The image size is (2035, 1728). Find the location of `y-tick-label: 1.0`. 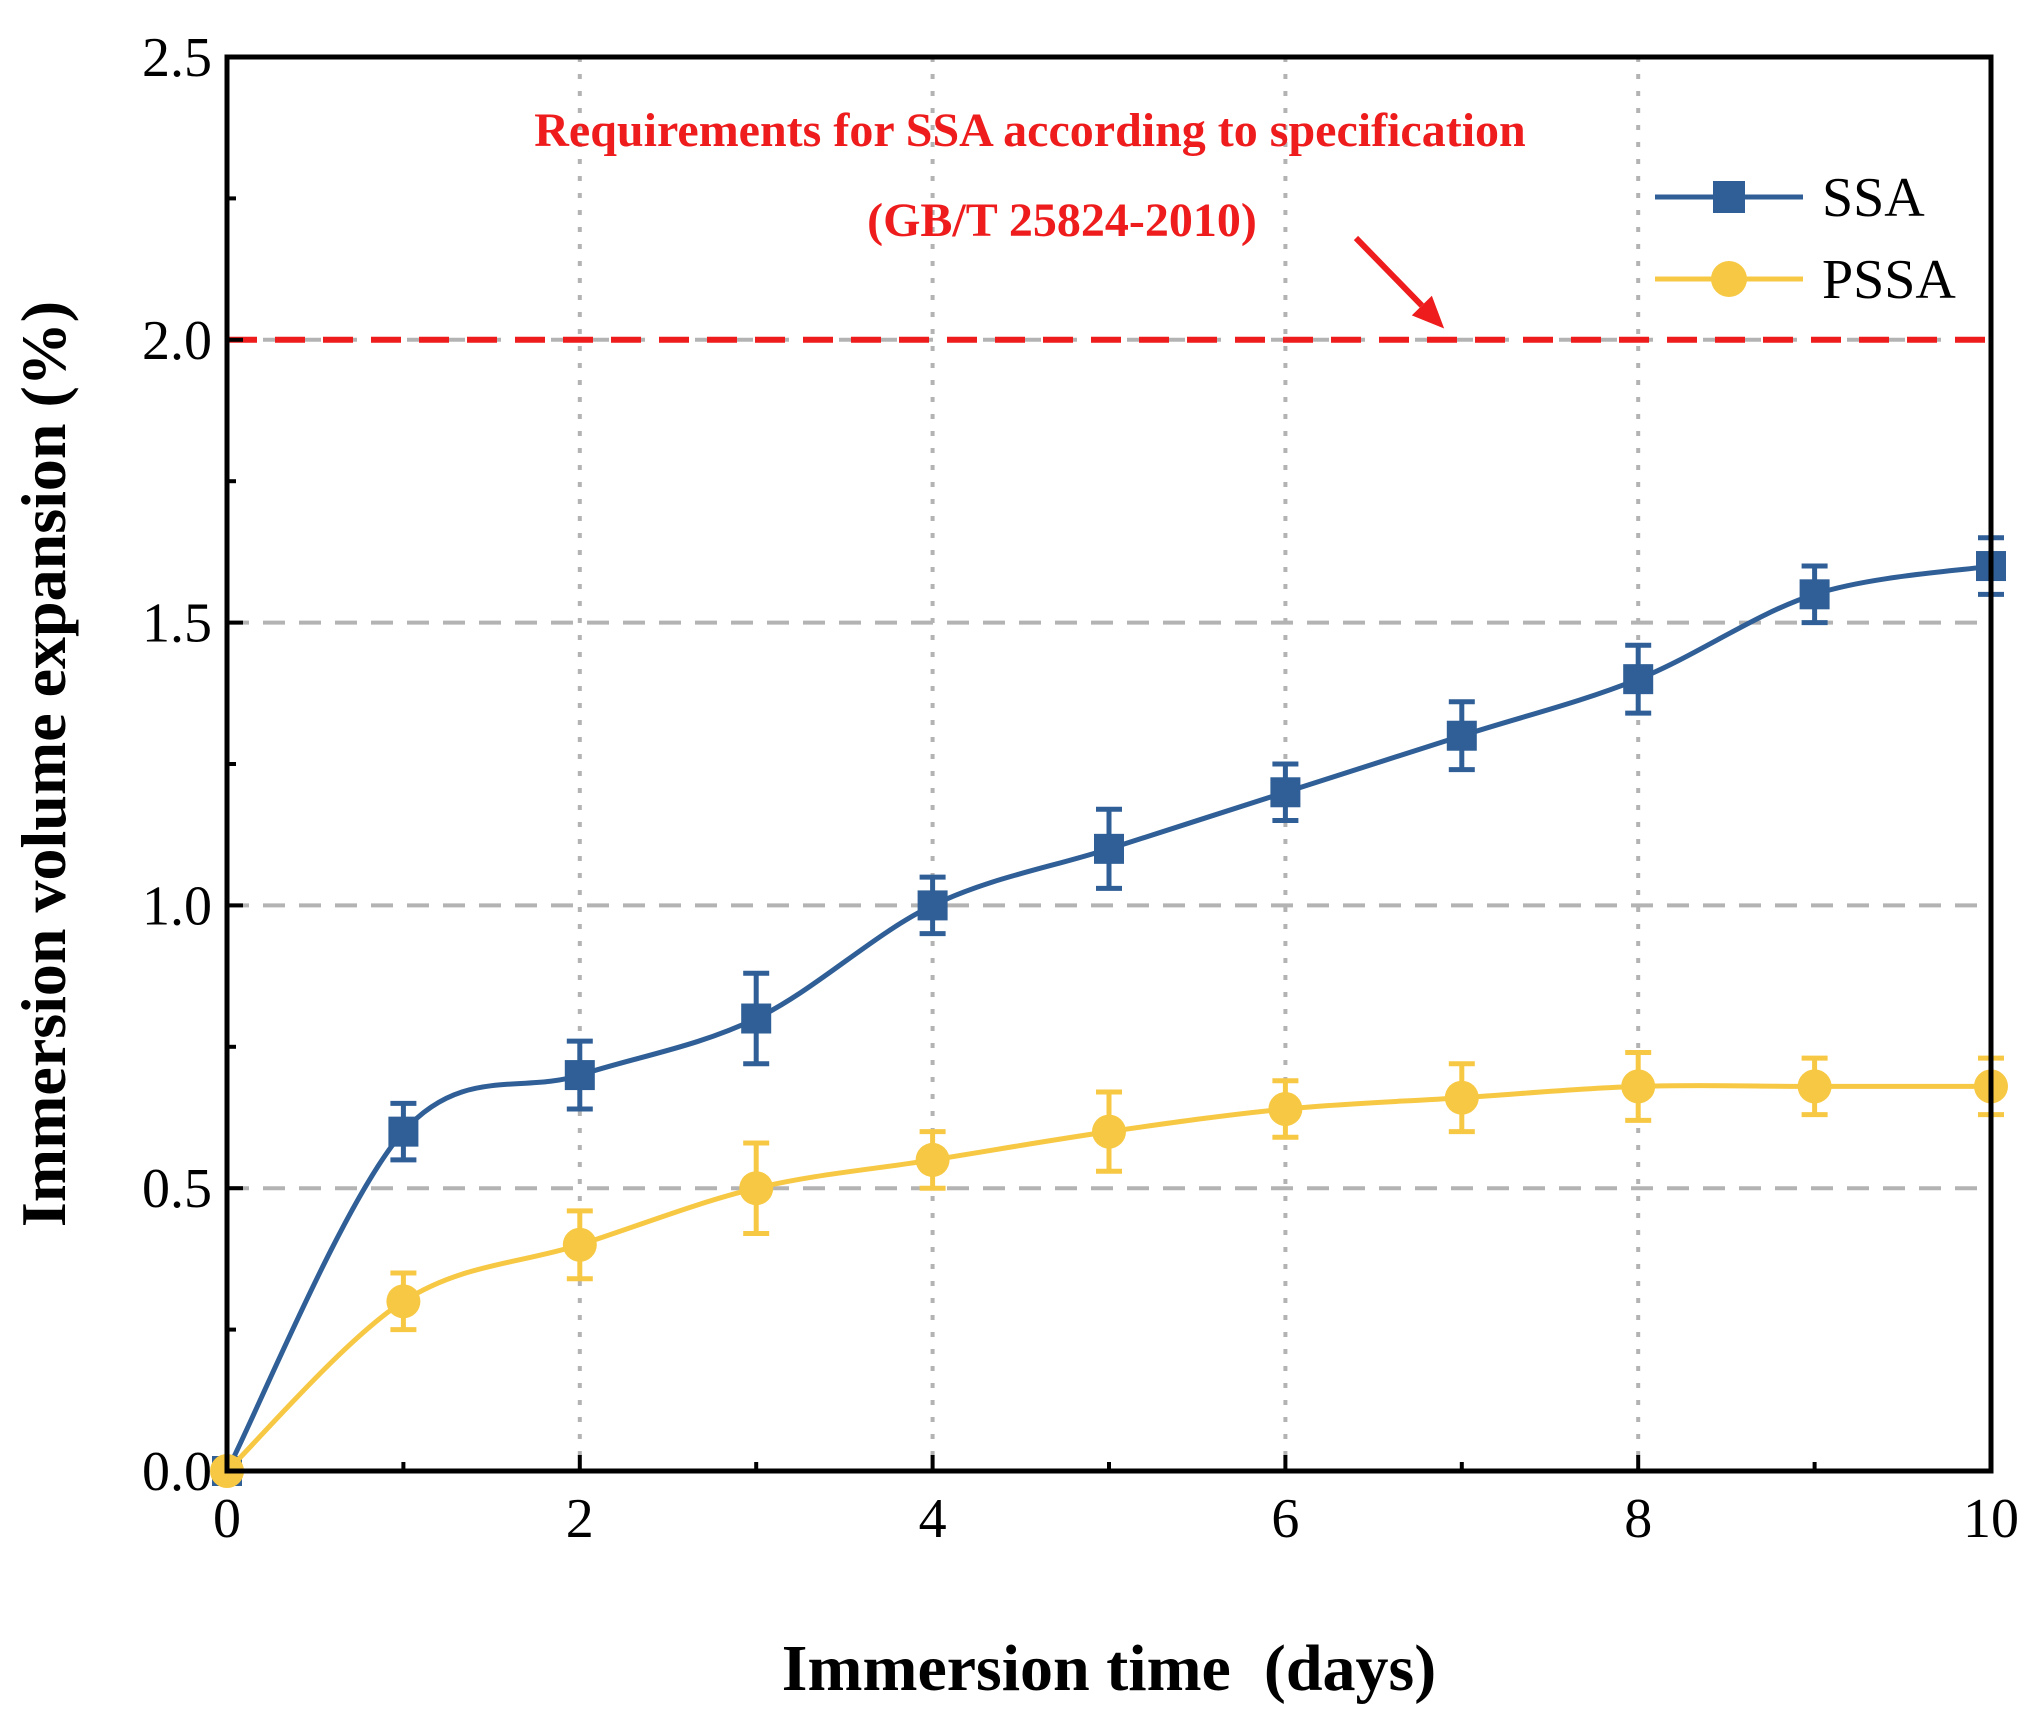

y-tick-label: 1.0 is located at coordinates (177, 906).